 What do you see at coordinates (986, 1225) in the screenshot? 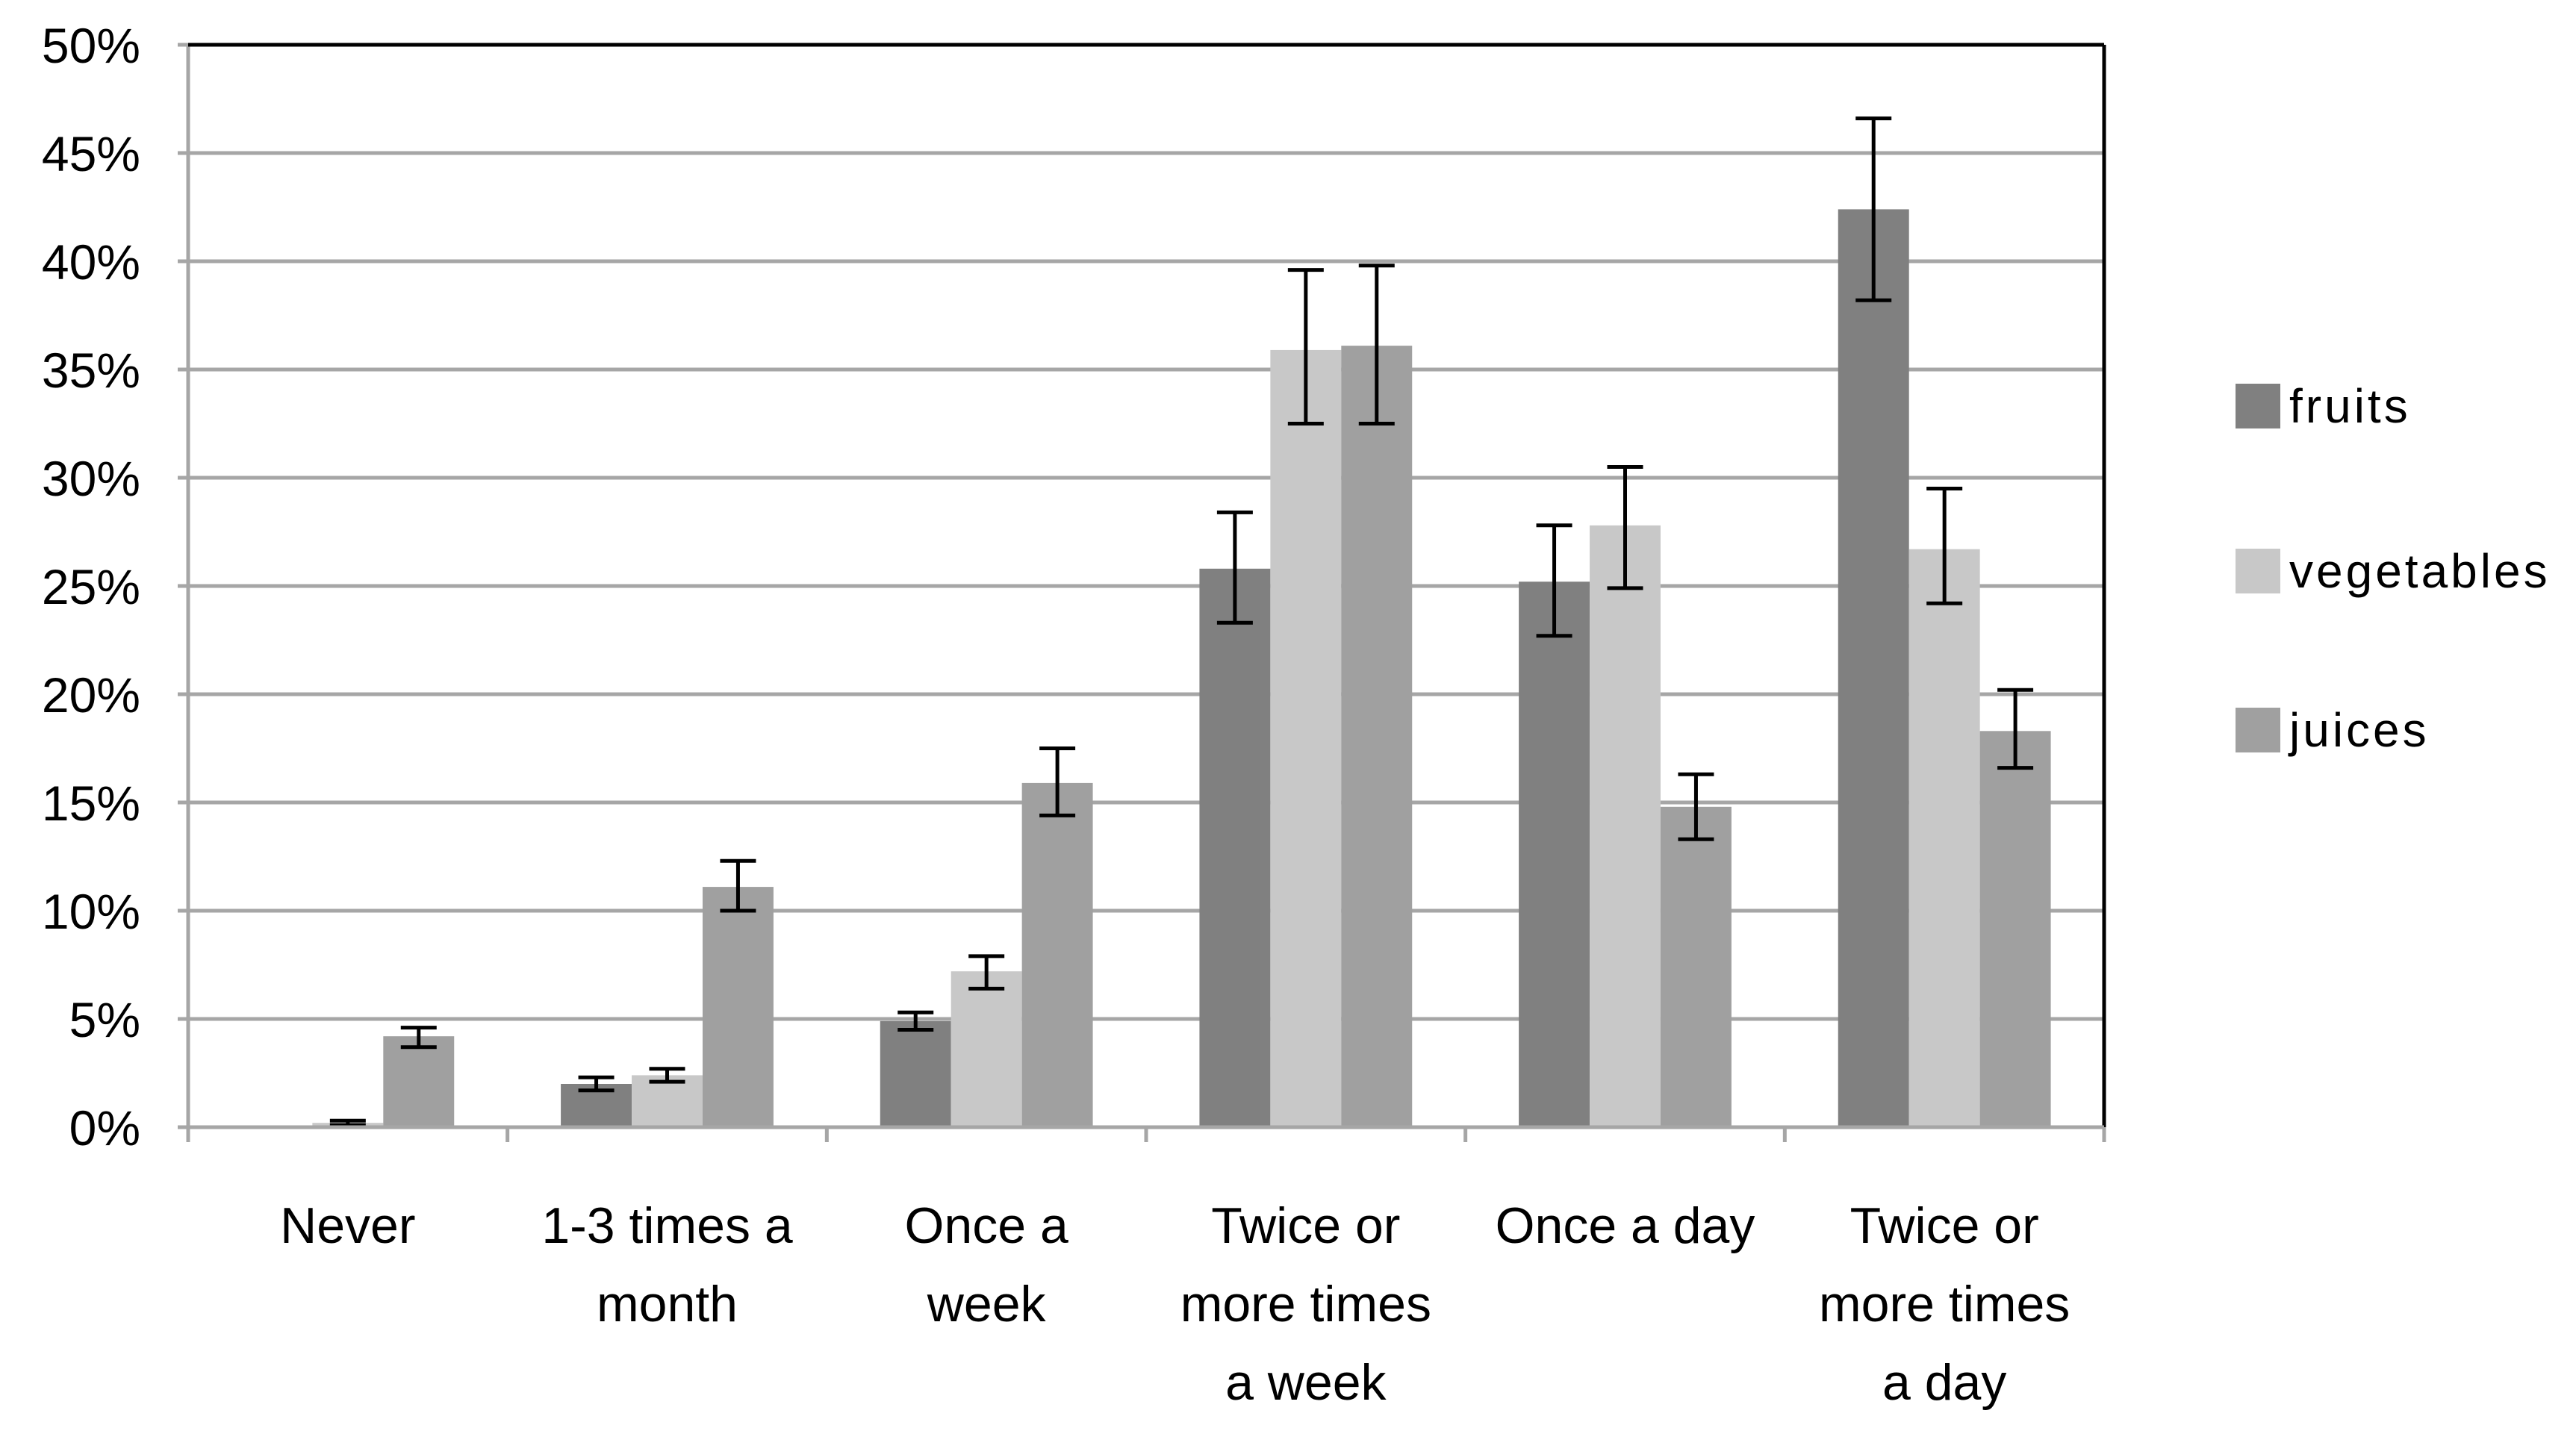
I see `x-category-label-line: Once a` at bounding box center [986, 1225].